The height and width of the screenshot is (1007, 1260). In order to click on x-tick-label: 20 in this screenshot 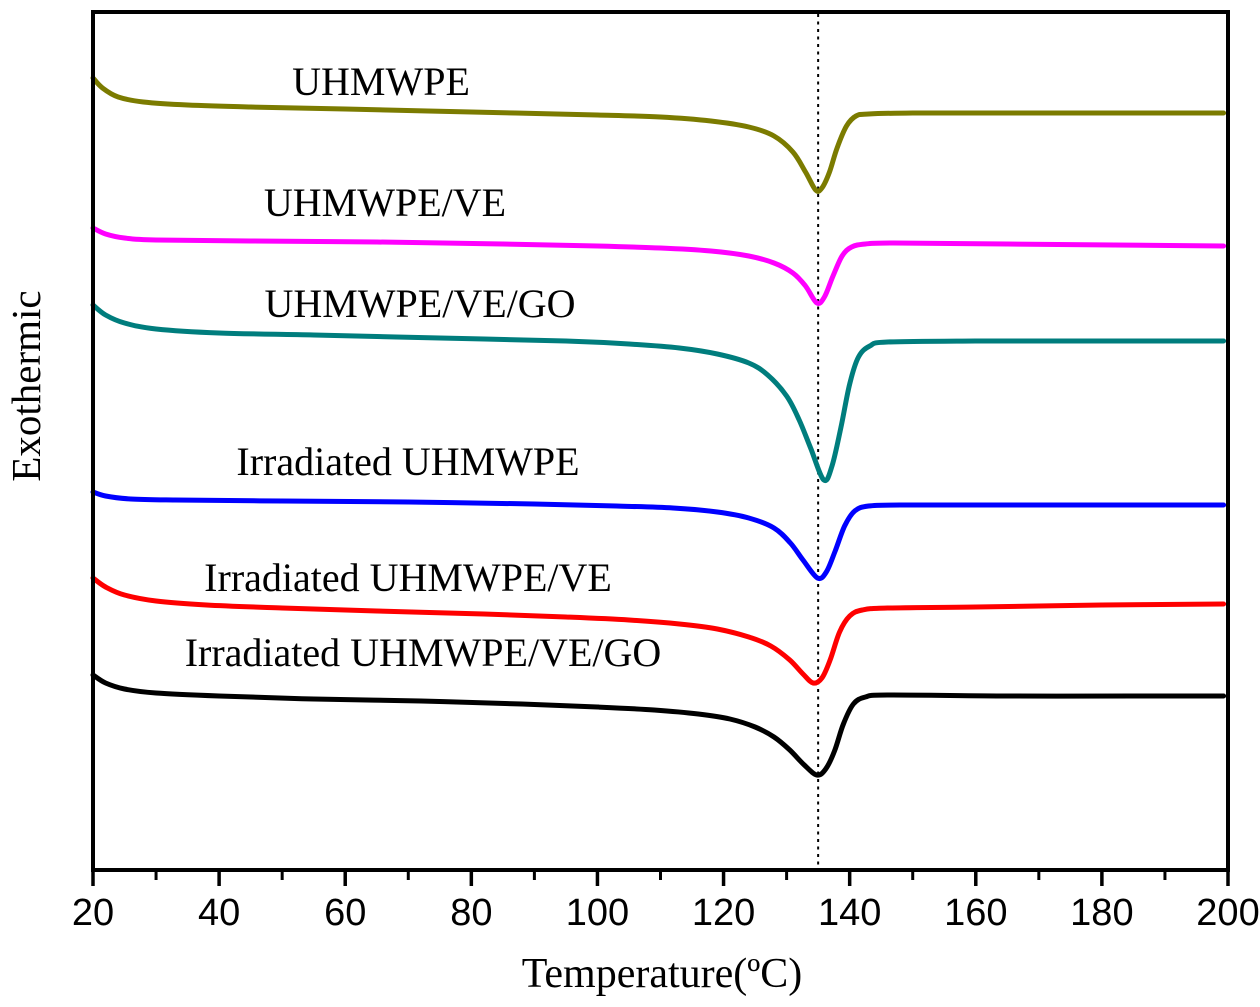, I will do `click(93, 913)`.